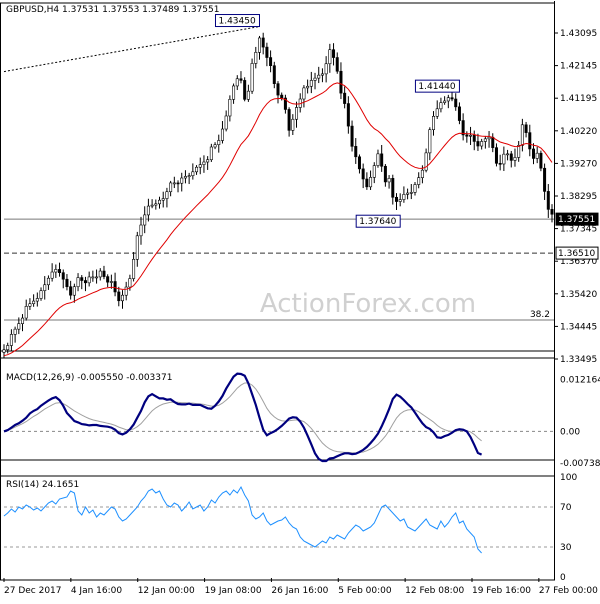  What do you see at coordinates (568, 478) in the screenshot?
I see `rsi-y-tick-label: 100` at bounding box center [568, 478].